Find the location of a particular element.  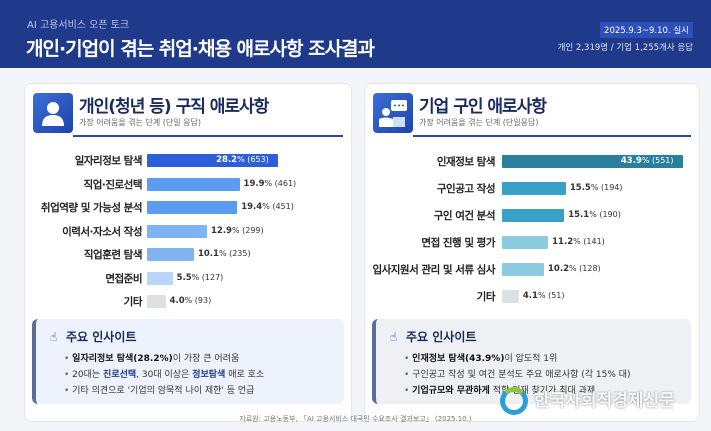

bar-row: 직업·진로선택 19.9% (461) is located at coordinates (188, 184).